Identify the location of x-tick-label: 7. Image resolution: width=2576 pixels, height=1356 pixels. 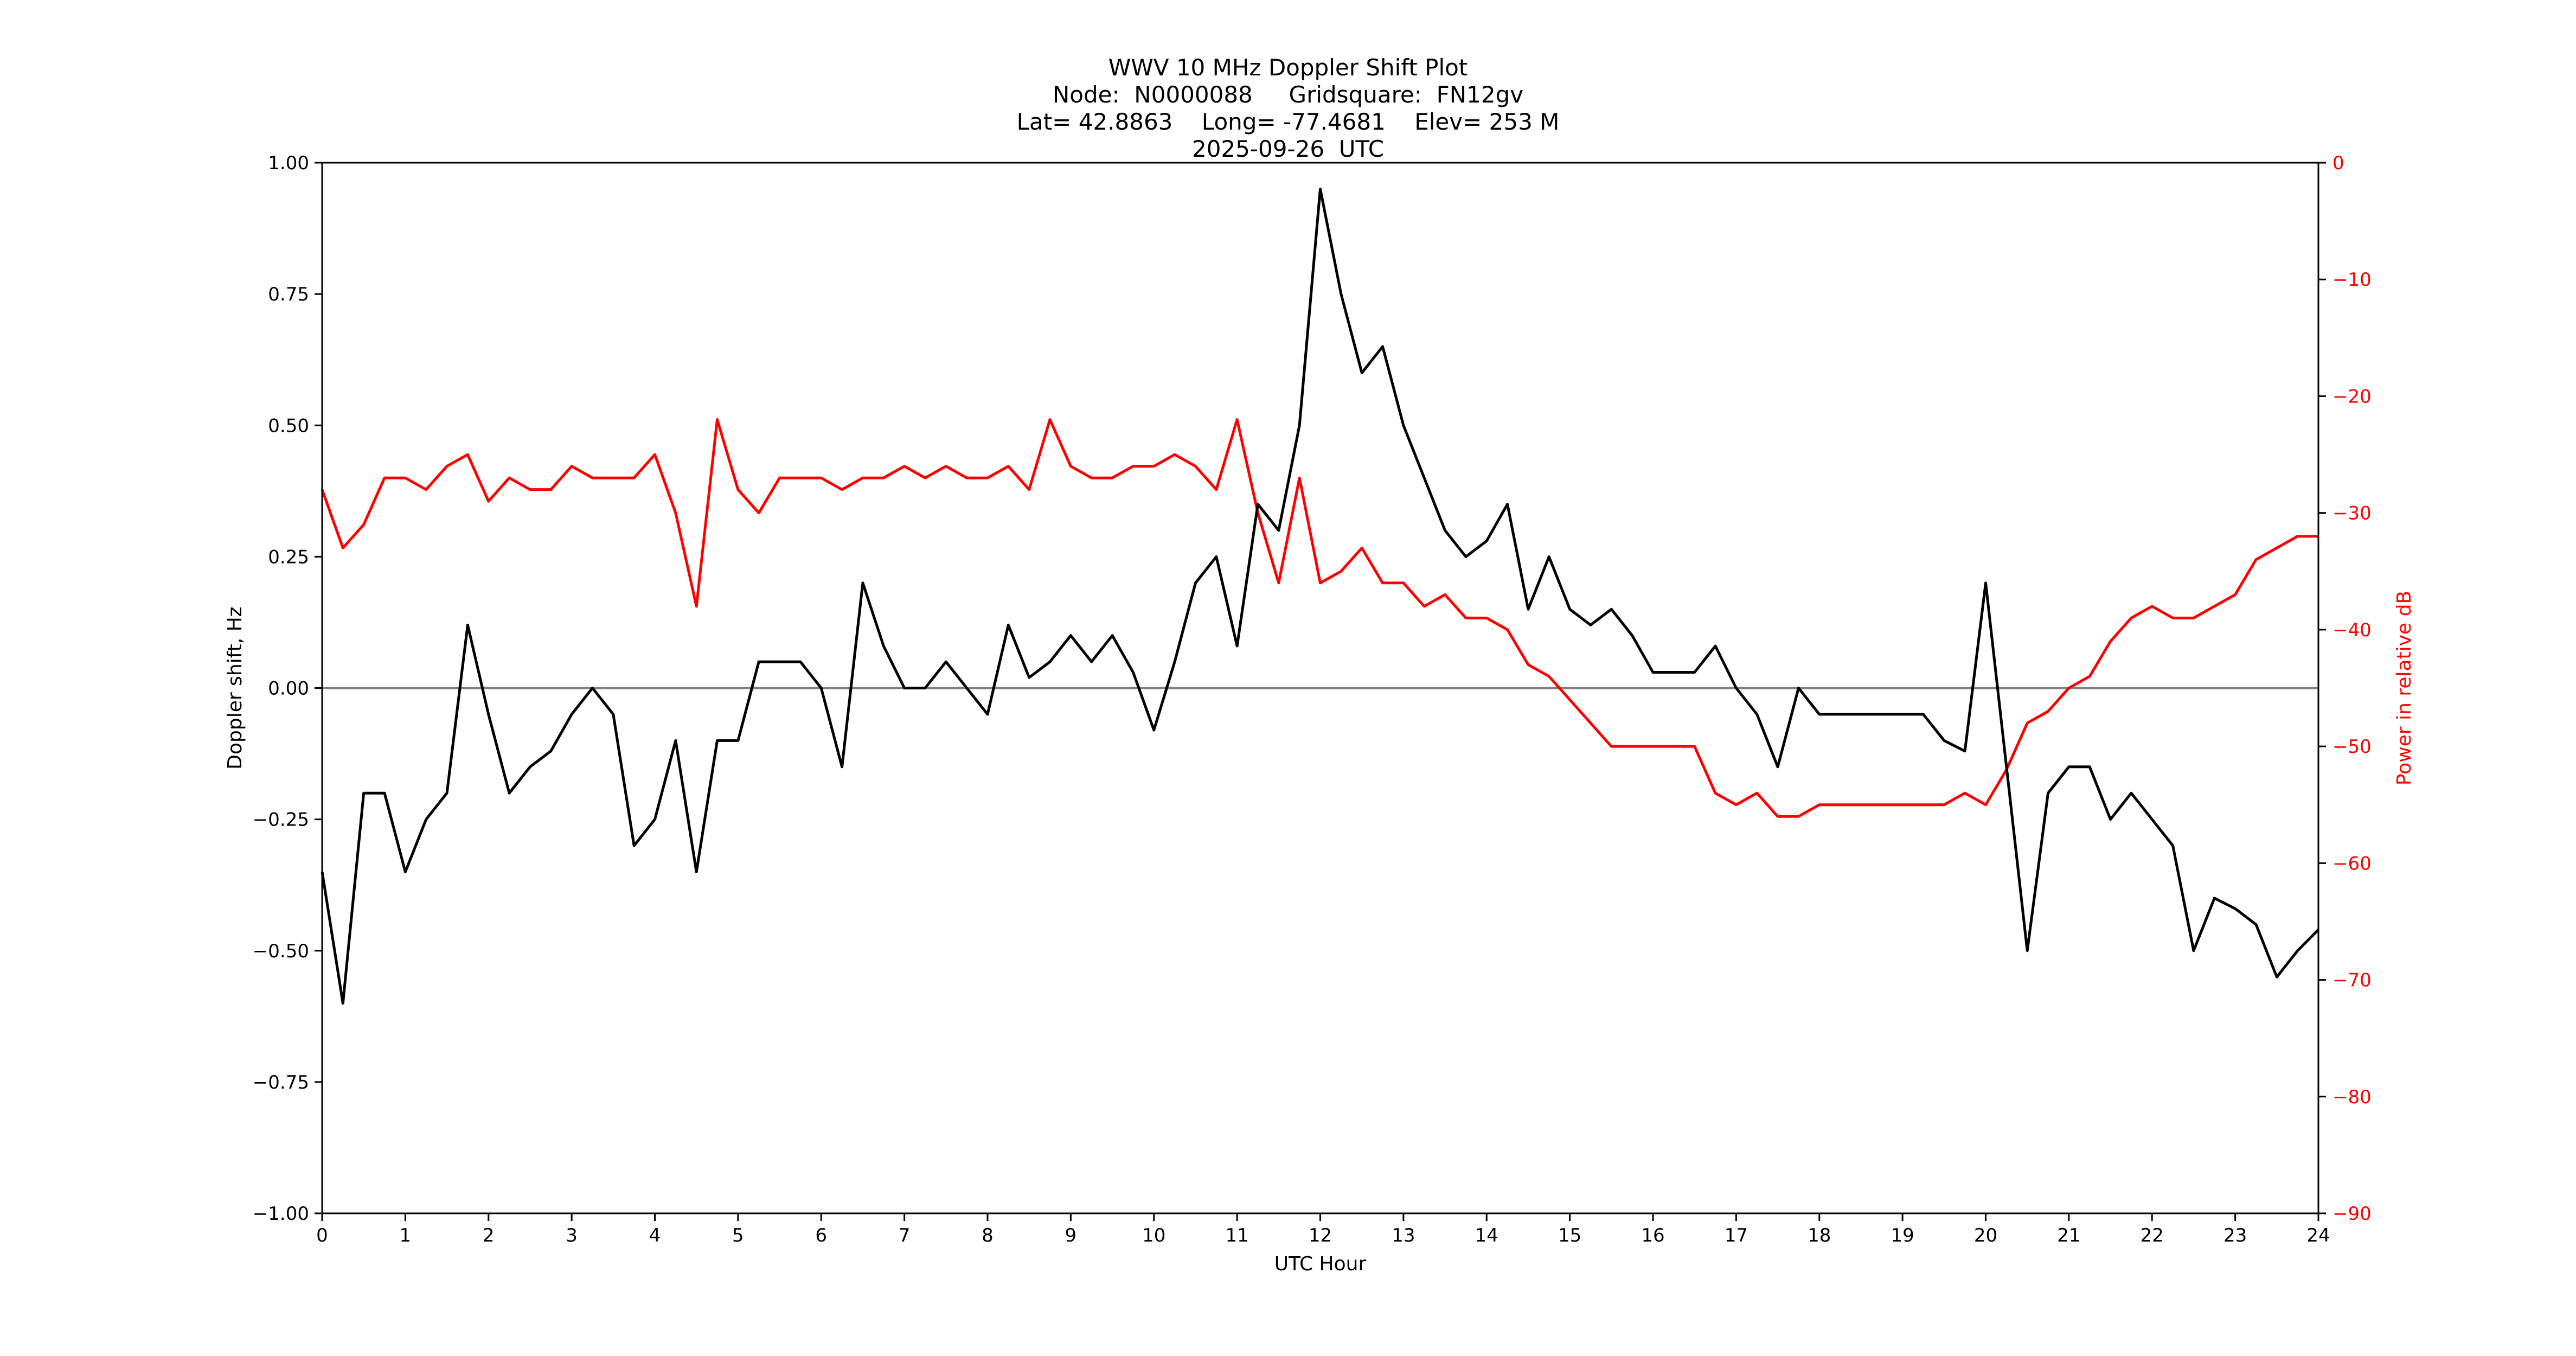
(905, 1235).